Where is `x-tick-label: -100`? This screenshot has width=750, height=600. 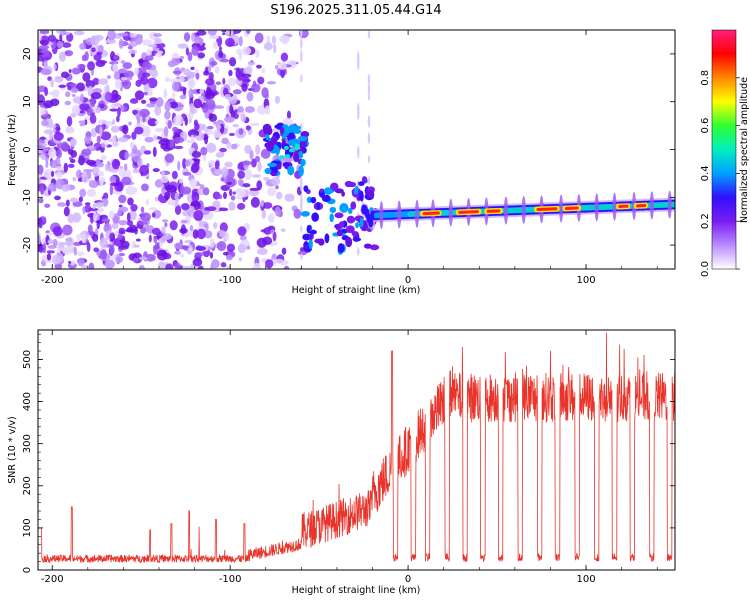
x-tick-label: -100 is located at coordinates (230, 280).